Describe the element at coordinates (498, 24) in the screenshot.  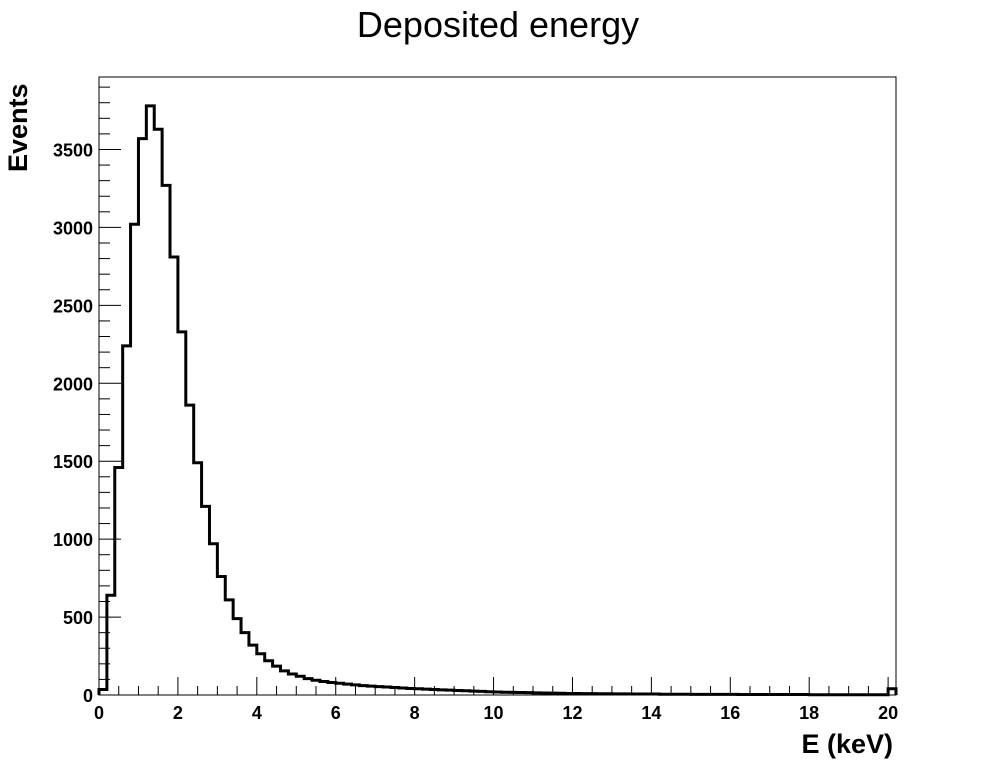
I see `chart-title: Deposited energy` at that location.